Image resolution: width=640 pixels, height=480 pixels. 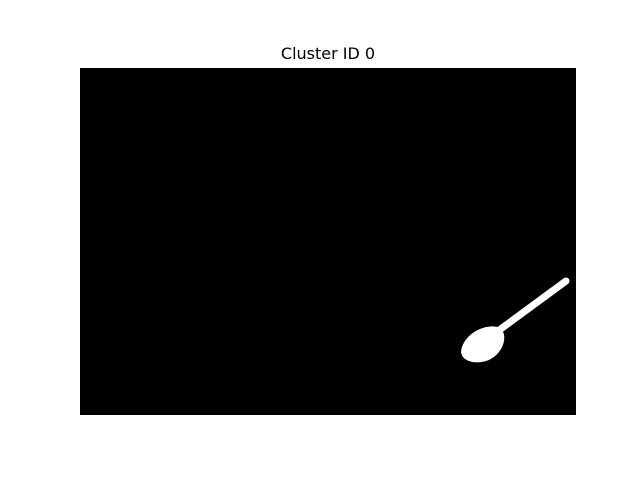 What do you see at coordinates (532, 306) in the screenshot?
I see `spoon-handle` at bounding box center [532, 306].